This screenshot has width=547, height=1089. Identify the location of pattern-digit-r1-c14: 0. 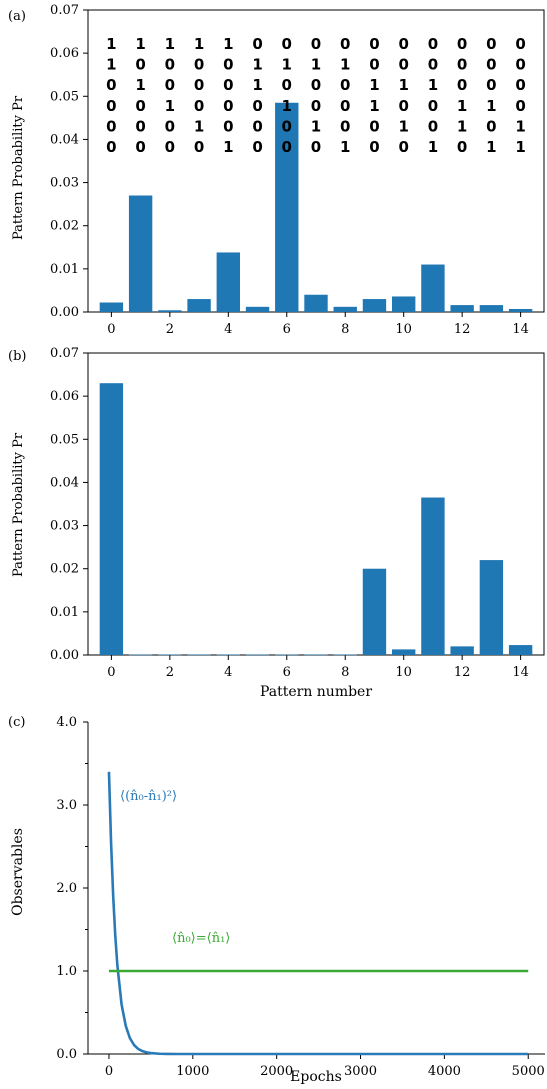
(520, 65).